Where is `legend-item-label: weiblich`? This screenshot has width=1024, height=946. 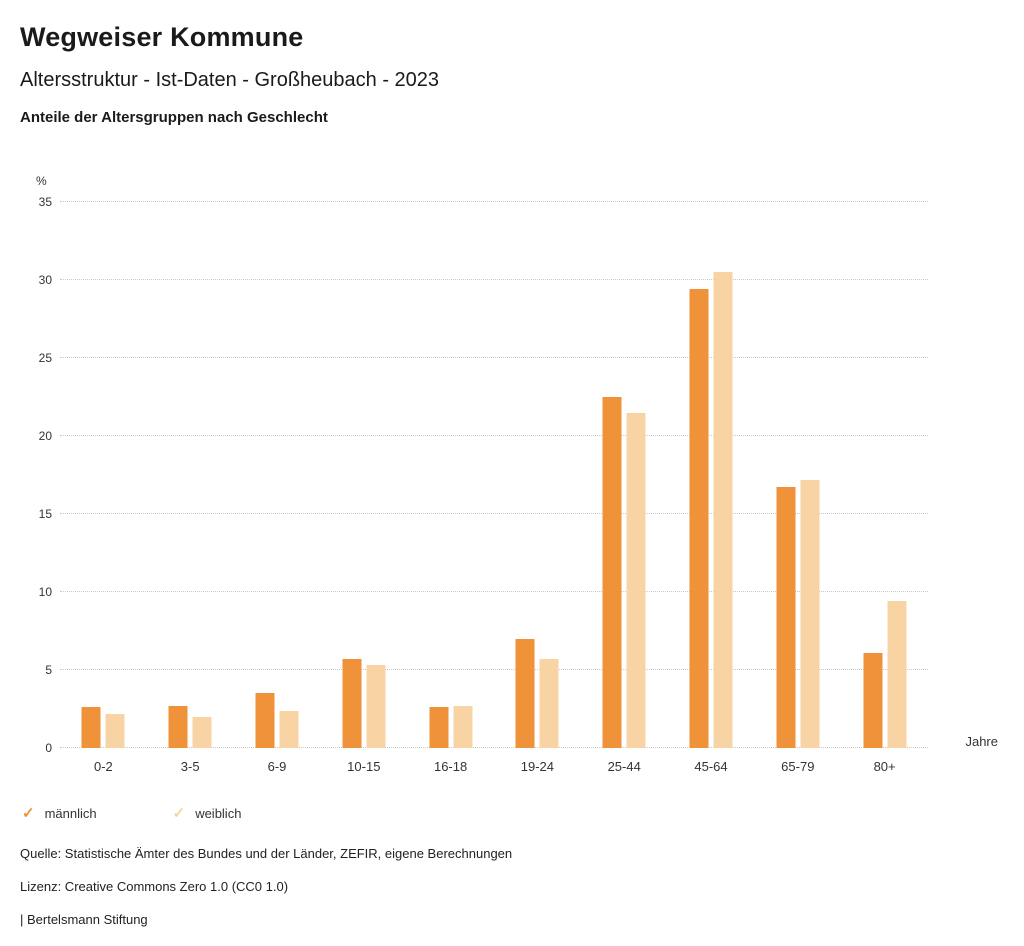
legend-item-label: weiblich is located at coordinates (218, 813).